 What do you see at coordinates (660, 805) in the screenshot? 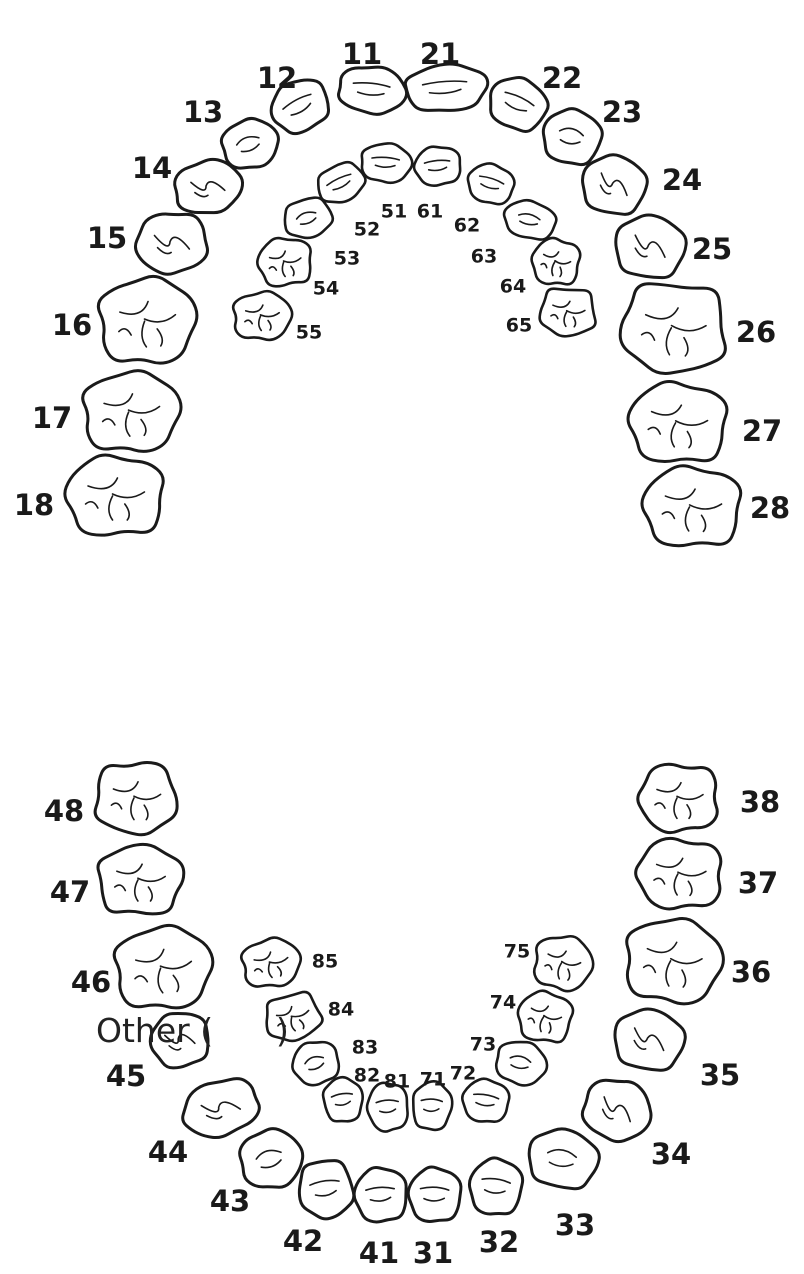
I see `tooth-38-groove` at bounding box center [660, 805].